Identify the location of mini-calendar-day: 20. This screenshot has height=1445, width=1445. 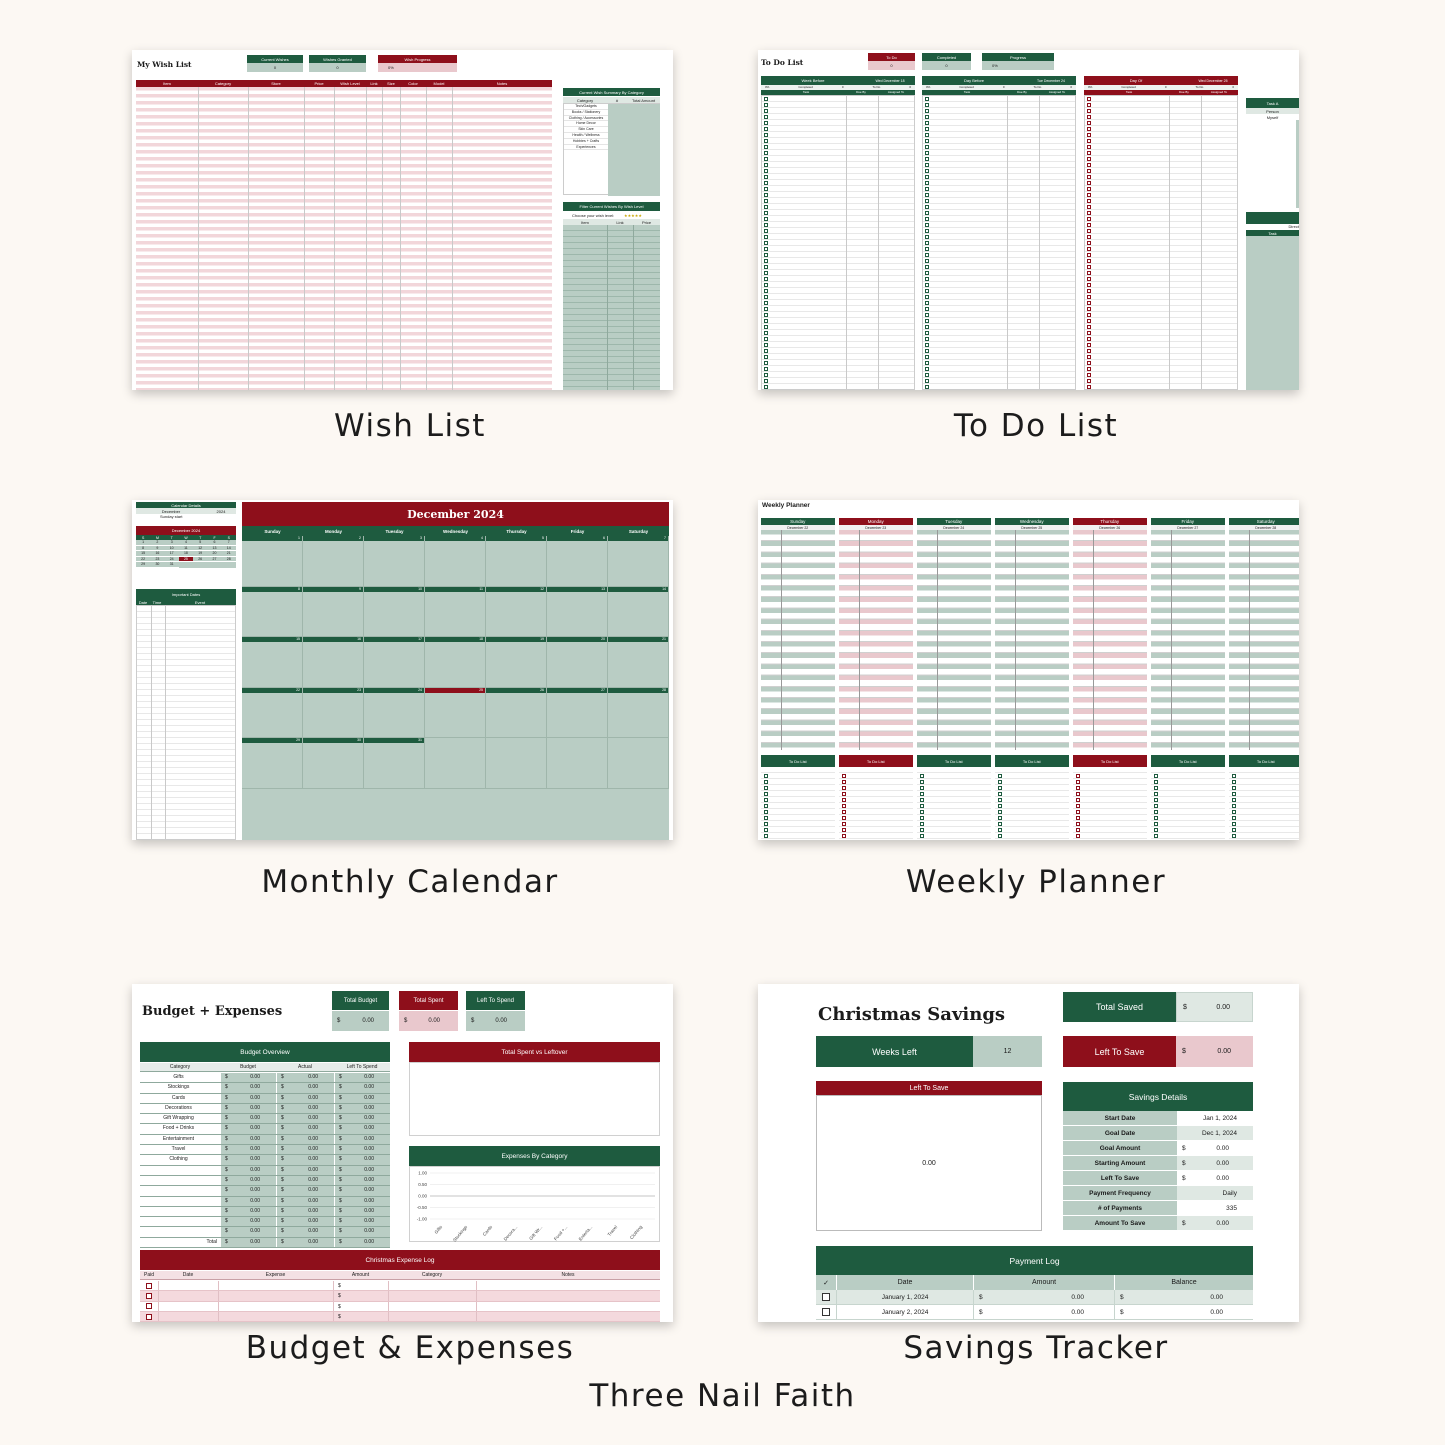
(214, 554).